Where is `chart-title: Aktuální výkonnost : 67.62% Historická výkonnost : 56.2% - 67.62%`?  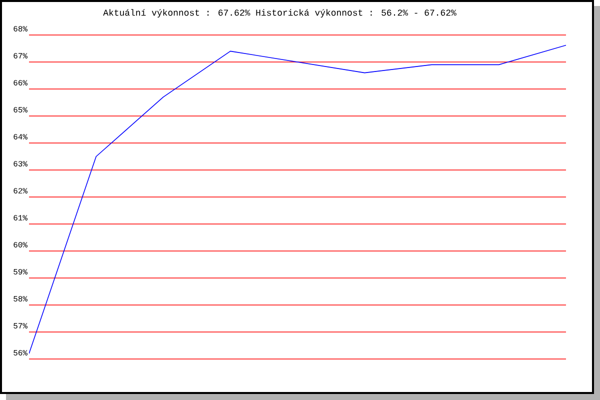
chart-title: Aktuální výkonnost : 67.62% Historická výkonnost : 56.2% - 67.62% is located at coordinates (279, 13).